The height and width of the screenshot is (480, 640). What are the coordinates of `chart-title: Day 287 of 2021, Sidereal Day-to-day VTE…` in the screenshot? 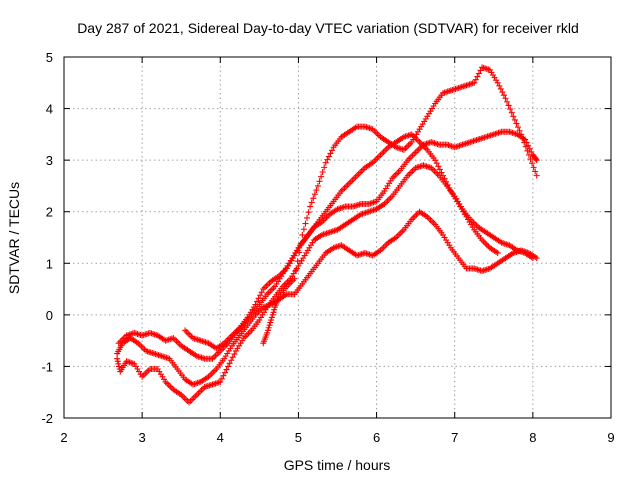 It's located at (328, 28).